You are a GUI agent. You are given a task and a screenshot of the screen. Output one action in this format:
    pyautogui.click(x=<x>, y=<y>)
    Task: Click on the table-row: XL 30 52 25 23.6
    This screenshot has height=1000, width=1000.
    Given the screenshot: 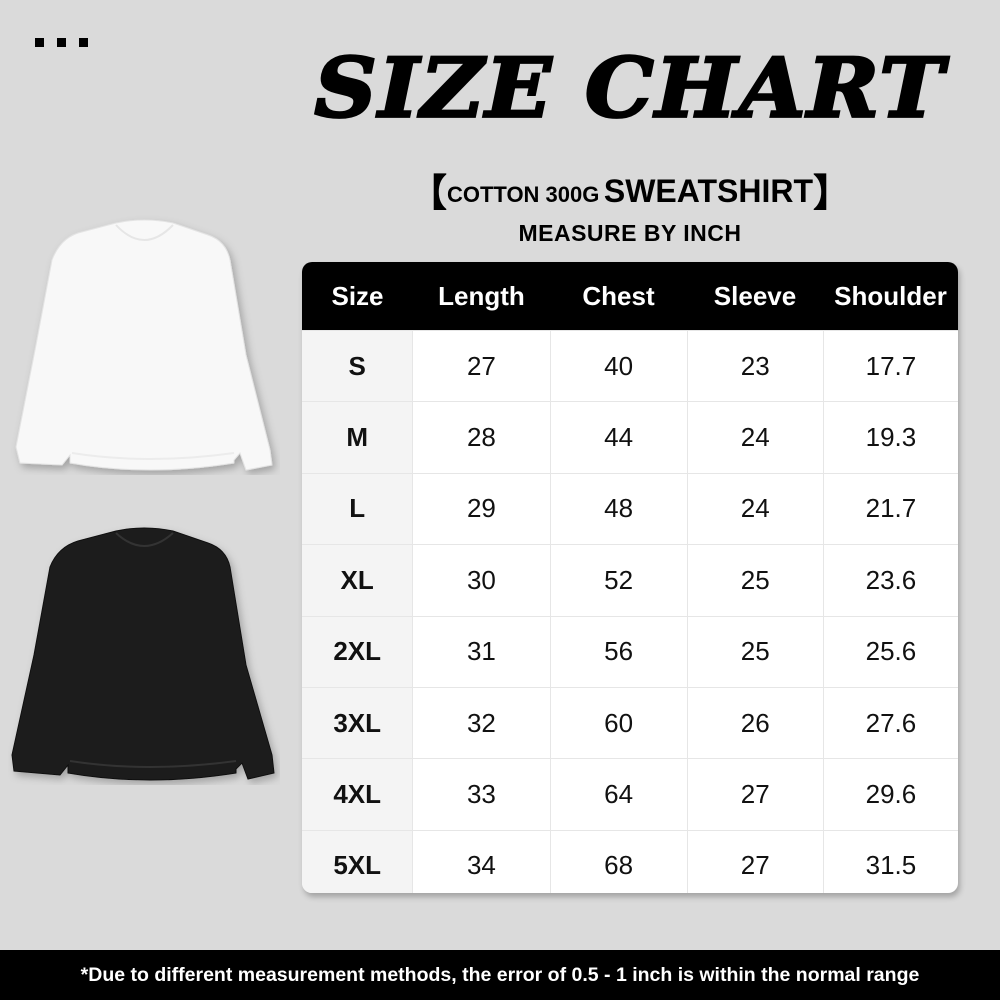 What is the action you would take?
    pyautogui.click(x=630, y=580)
    